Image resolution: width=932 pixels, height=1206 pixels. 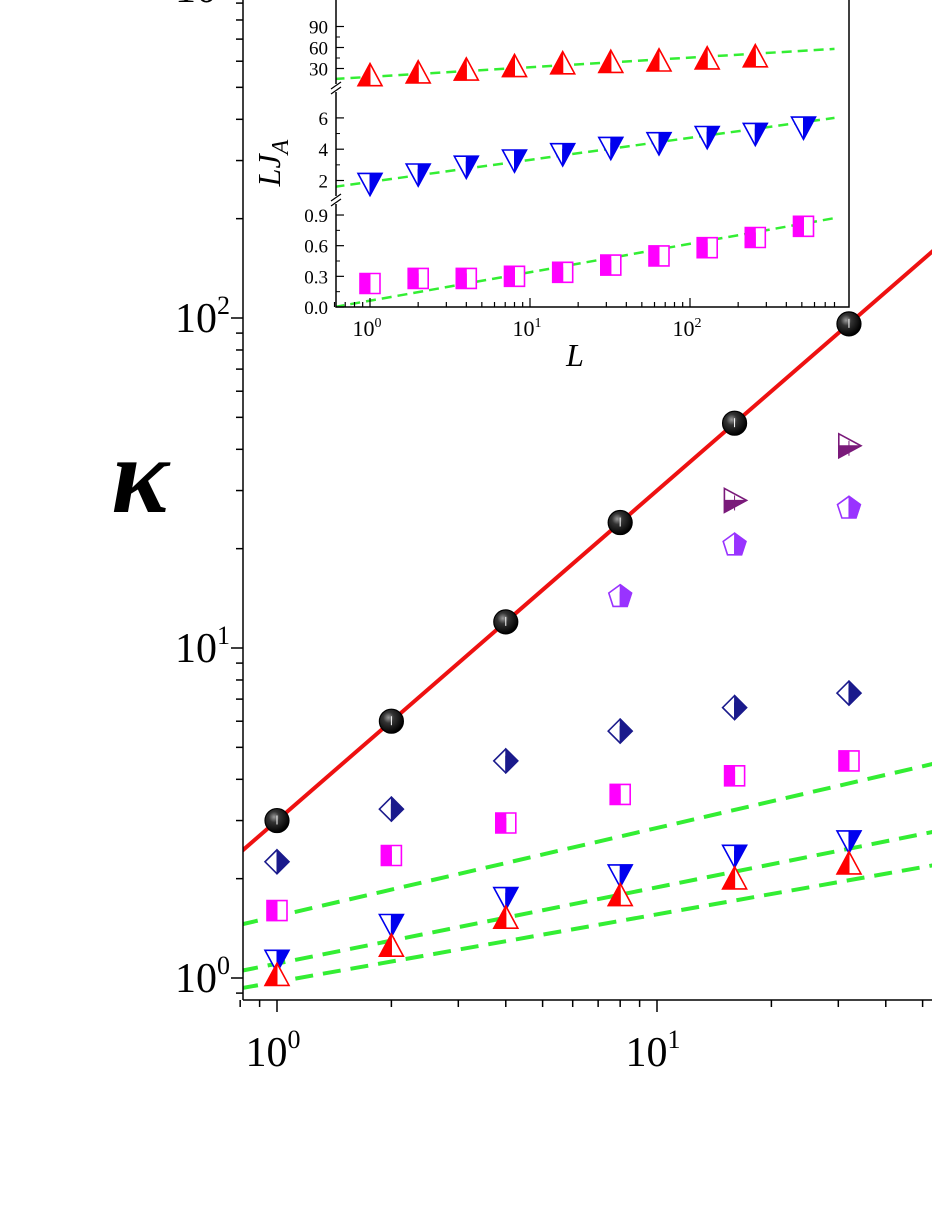 I want to click on inset-y-axis-label: LJA, so click(x=272, y=163).